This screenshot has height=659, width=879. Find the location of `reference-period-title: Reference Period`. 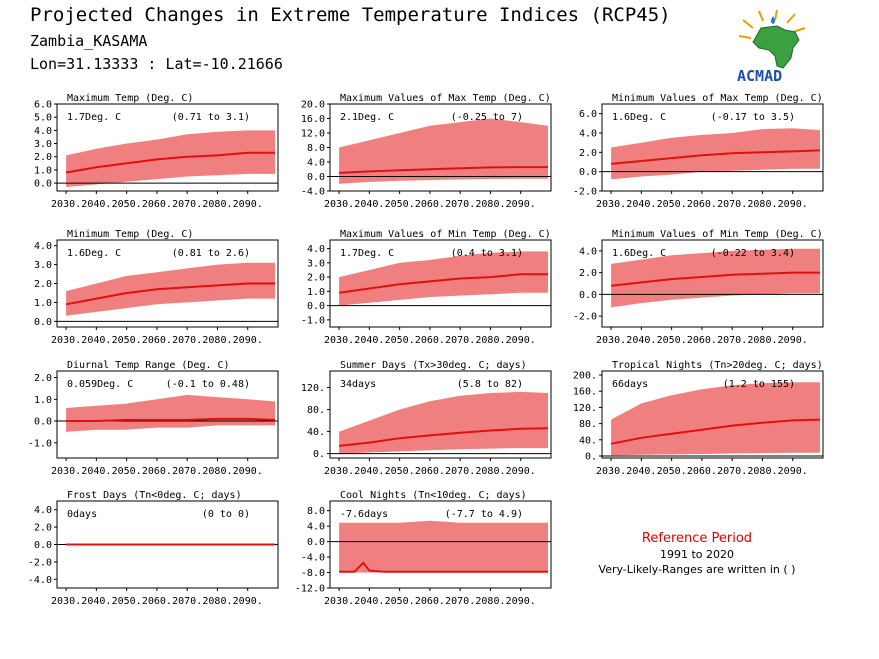

reference-period-title: Reference Period is located at coordinates (697, 538).